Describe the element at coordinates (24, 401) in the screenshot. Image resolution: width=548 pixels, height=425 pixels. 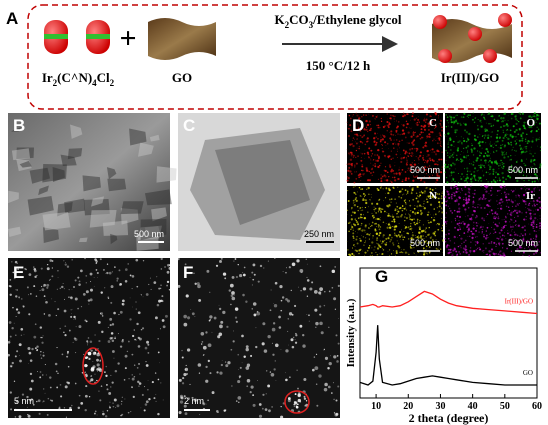
I see `scale-bar-label: 5 nm` at that location.